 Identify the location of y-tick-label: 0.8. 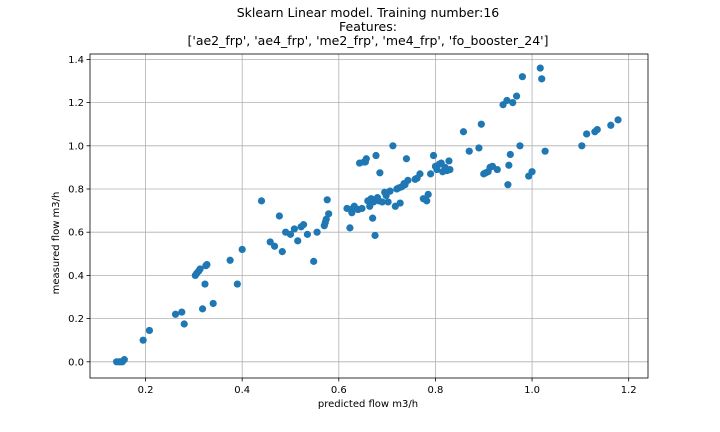
(76, 190).